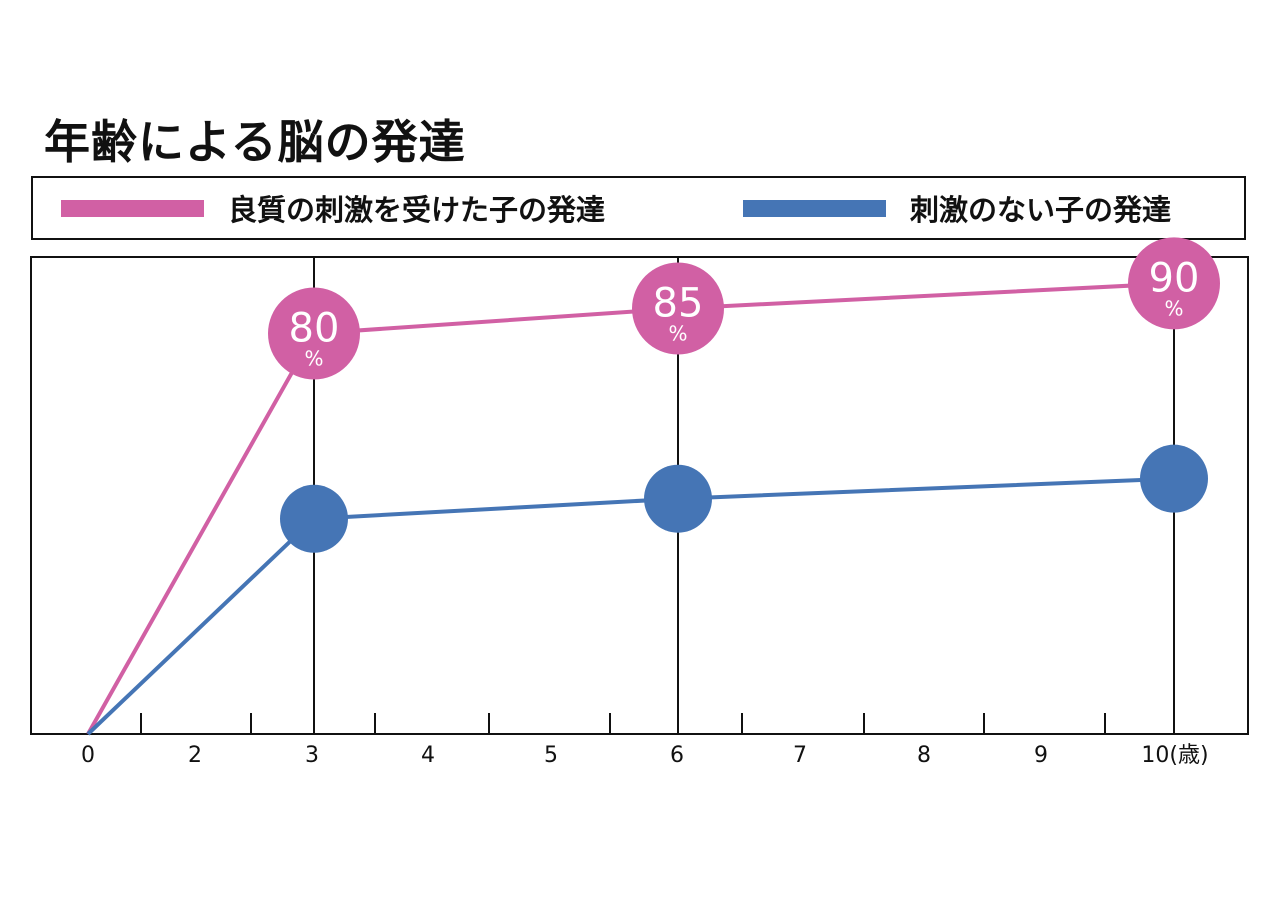 This screenshot has height=905, width=1280. Describe the element at coordinates (314, 328) in the screenshot. I see `data-label-value: 80` at that location.